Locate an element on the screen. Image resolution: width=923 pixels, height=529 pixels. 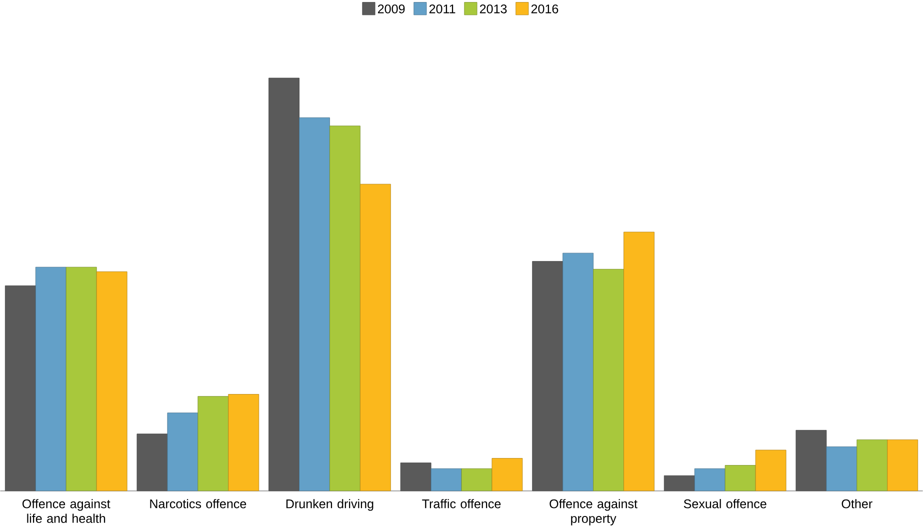
x-tick-label: Offence against property is located at coordinates (594, 512).